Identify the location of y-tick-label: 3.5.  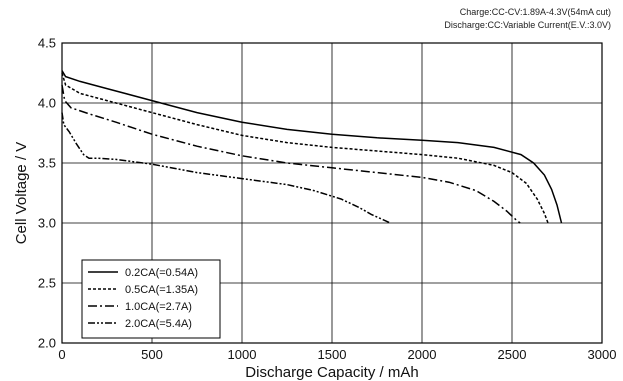
(47, 163).